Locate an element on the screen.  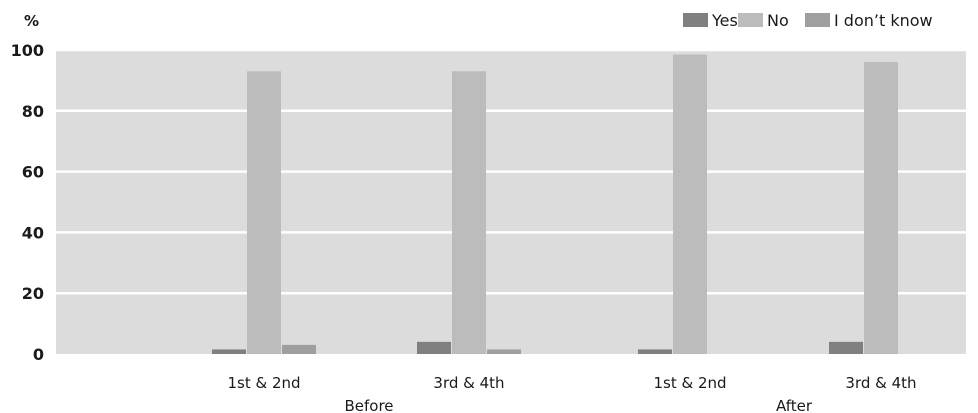
x-group-label: After is located at coordinates (794, 405).